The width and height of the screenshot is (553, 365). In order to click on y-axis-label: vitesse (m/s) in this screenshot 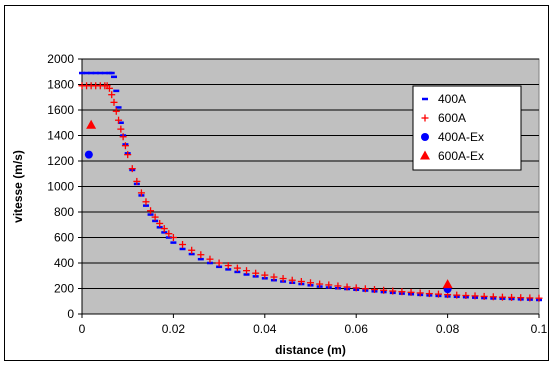, I will do `click(18, 186)`.